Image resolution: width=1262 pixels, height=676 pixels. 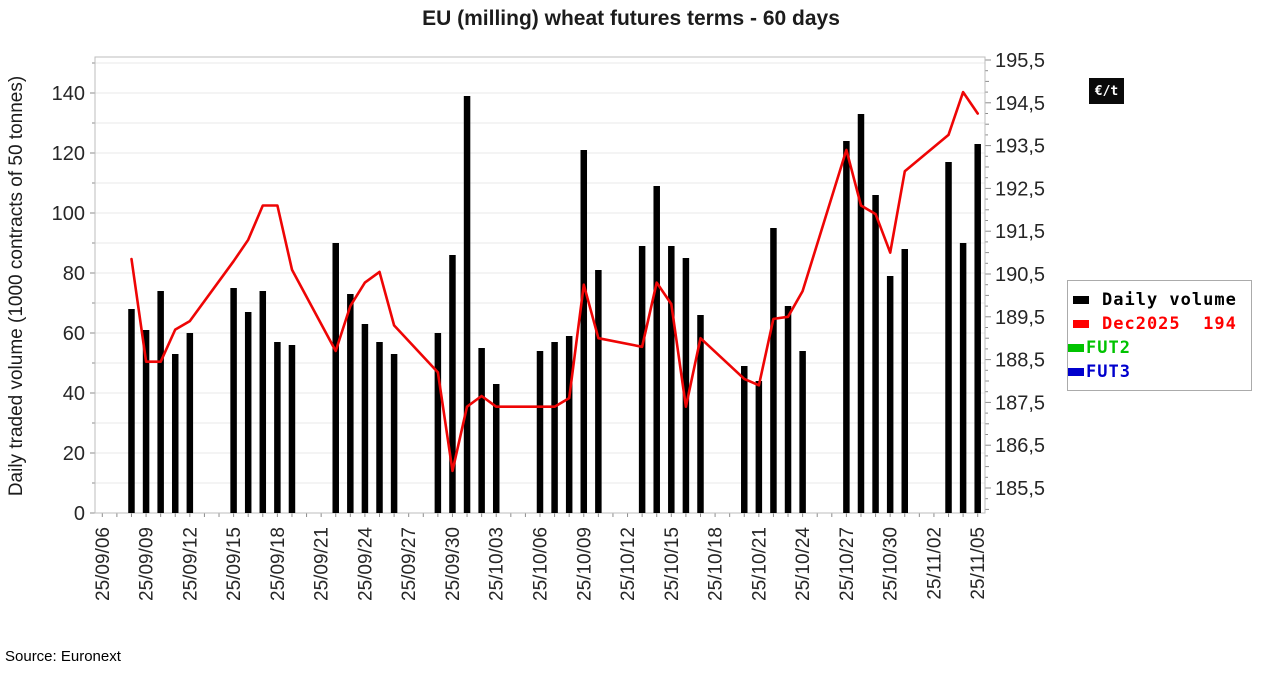 What do you see at coordinates (497, 564) in the screenshot?
I see `x-tick-label: 25/10/03` at bounding box center [497, 564].